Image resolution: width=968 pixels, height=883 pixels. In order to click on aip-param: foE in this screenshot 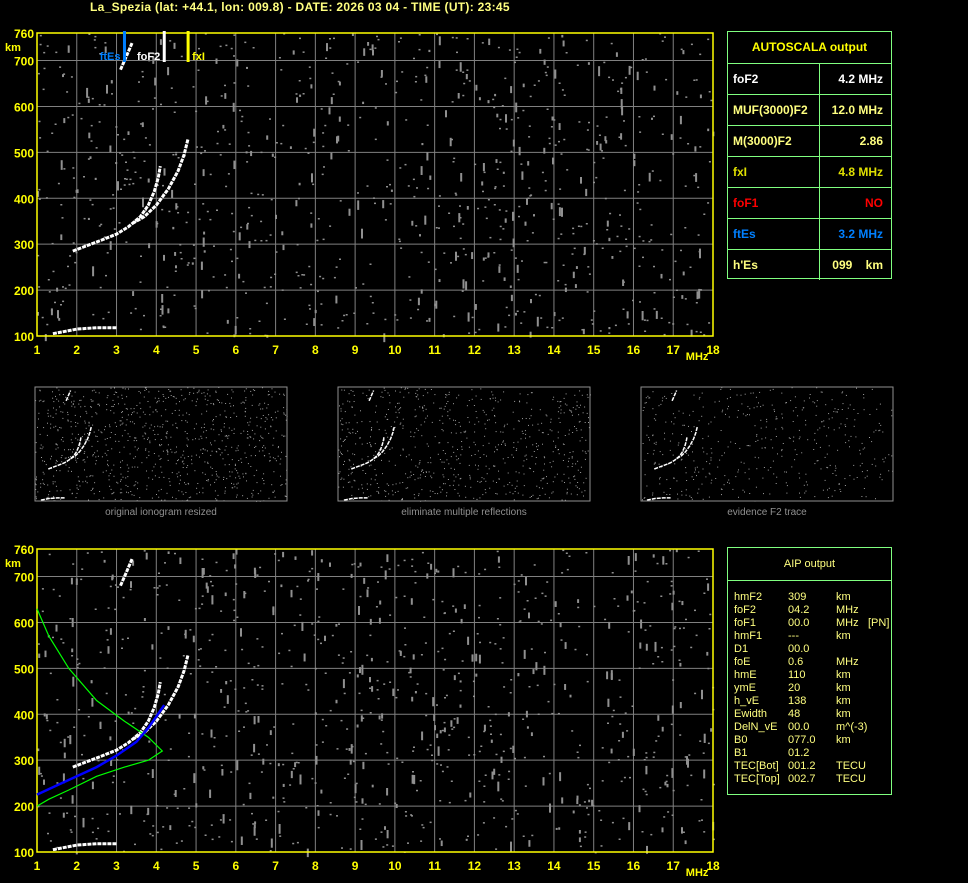, I will do `click(742, 662)`.